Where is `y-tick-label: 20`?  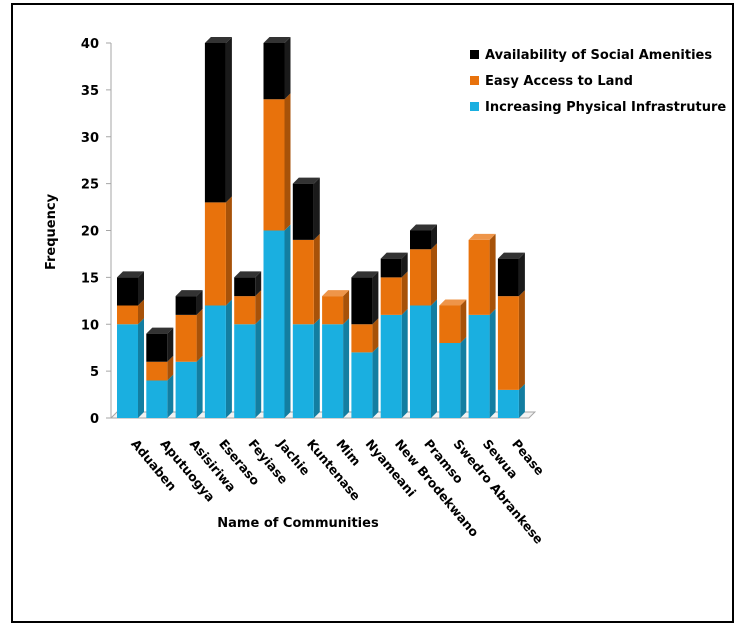
y-tick-label: 20 is located at coordinates (90, 232).